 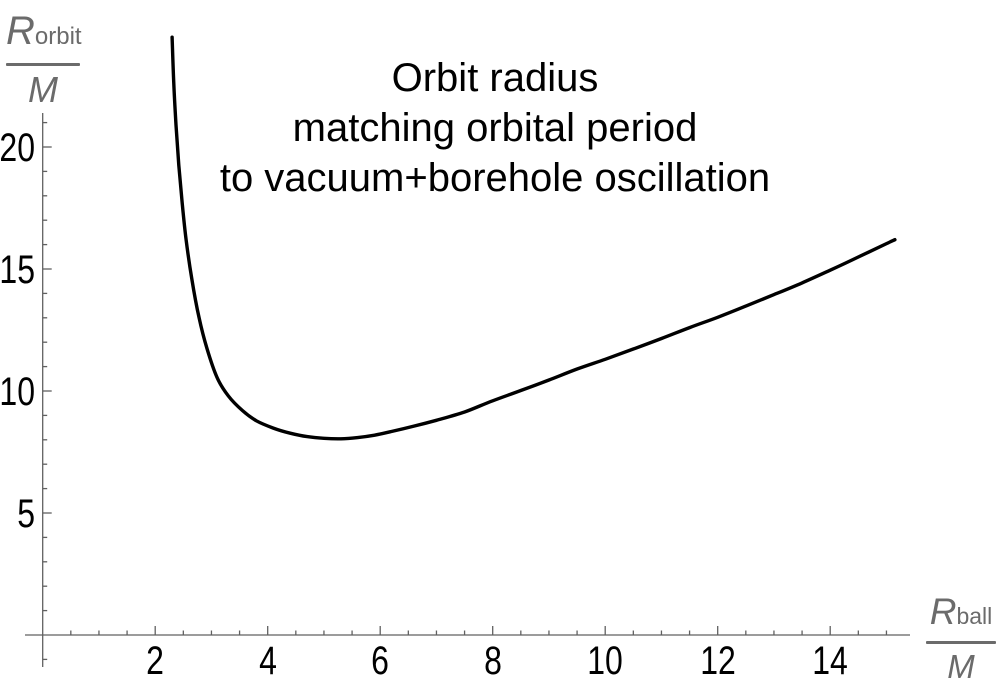 I want to click on plot-title-line-2: matching orbital period, so click(x=495, y=128).